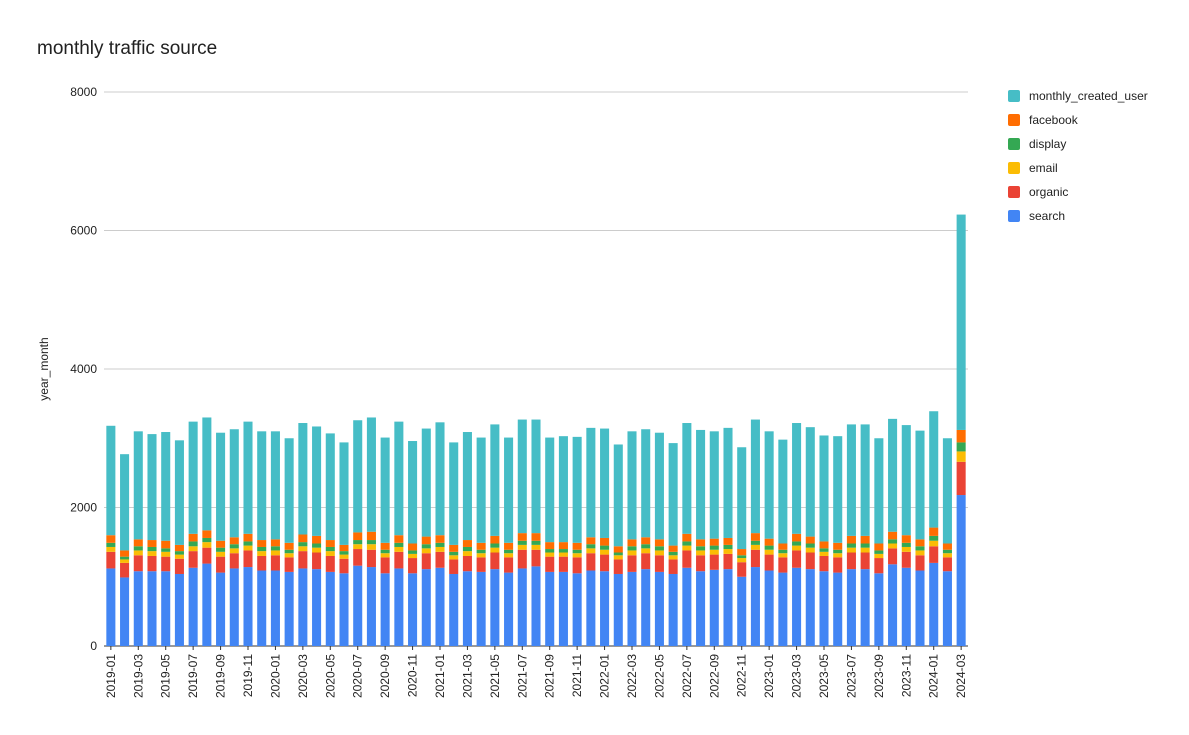 Image resolution: width=1189 pixels, height=735 pixels. Describe the element at coordinates (961, 676) in the screenshot. I see `x-tick-label: 2024-03` at that location.